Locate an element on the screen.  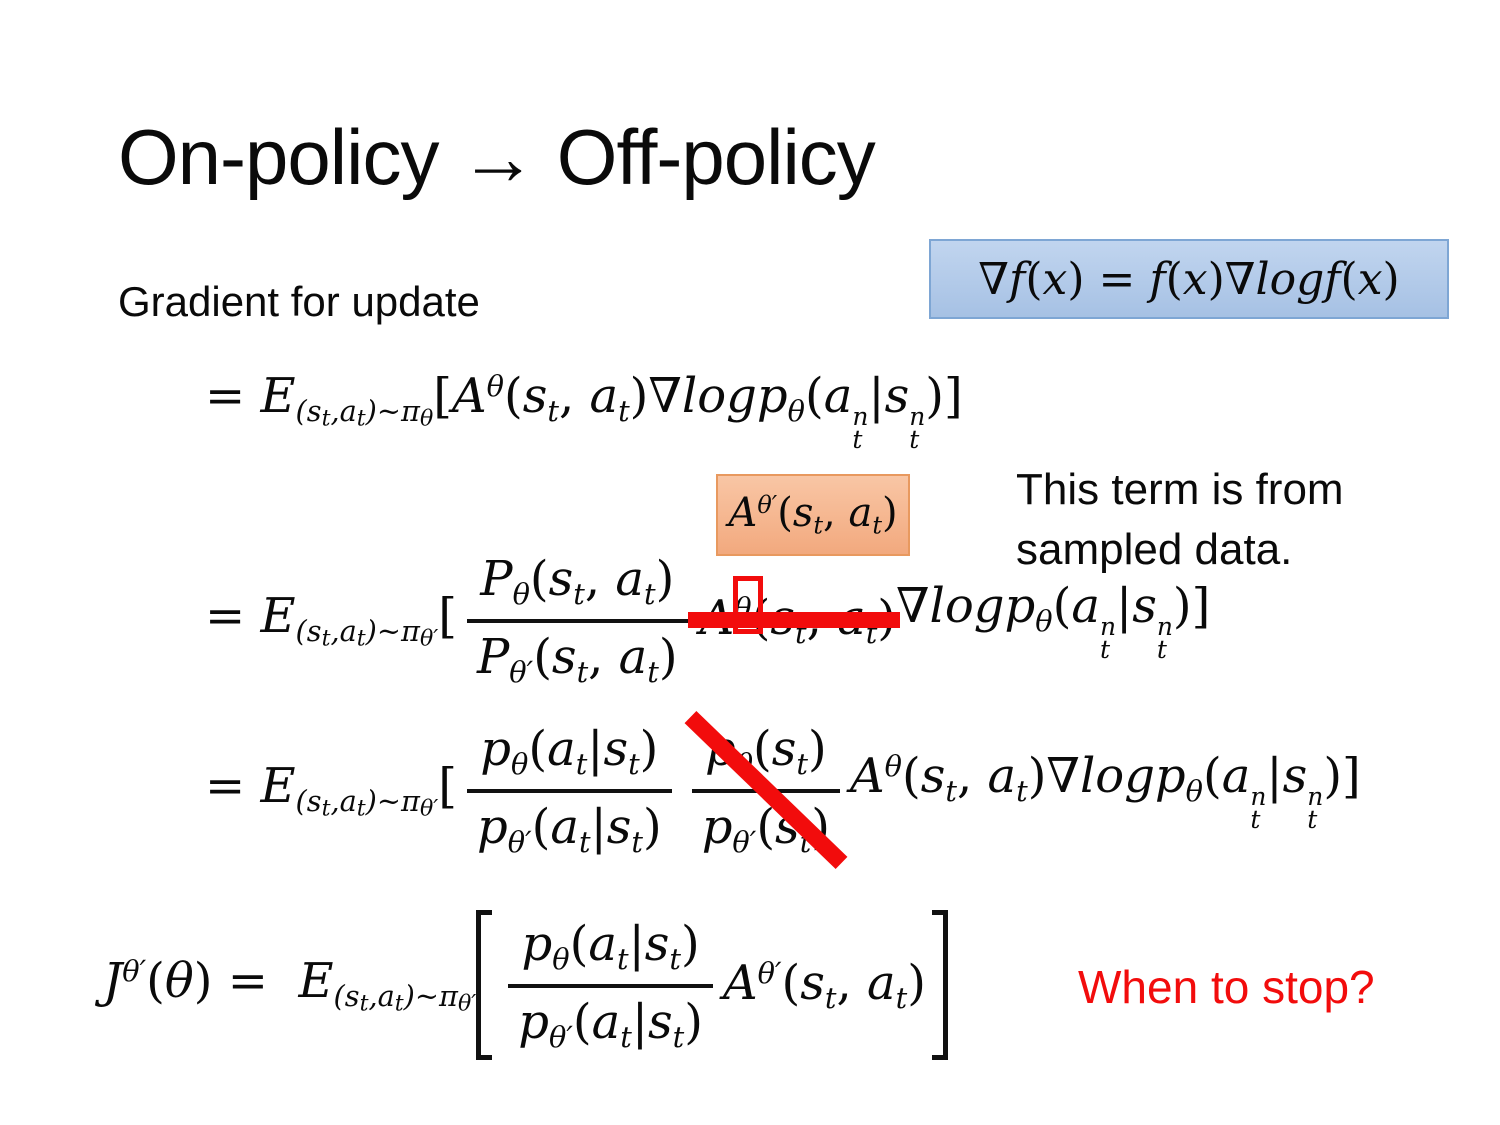
equation-2-lead: = E(st,at)~πθ′[ is located at coordinates (331, 620).